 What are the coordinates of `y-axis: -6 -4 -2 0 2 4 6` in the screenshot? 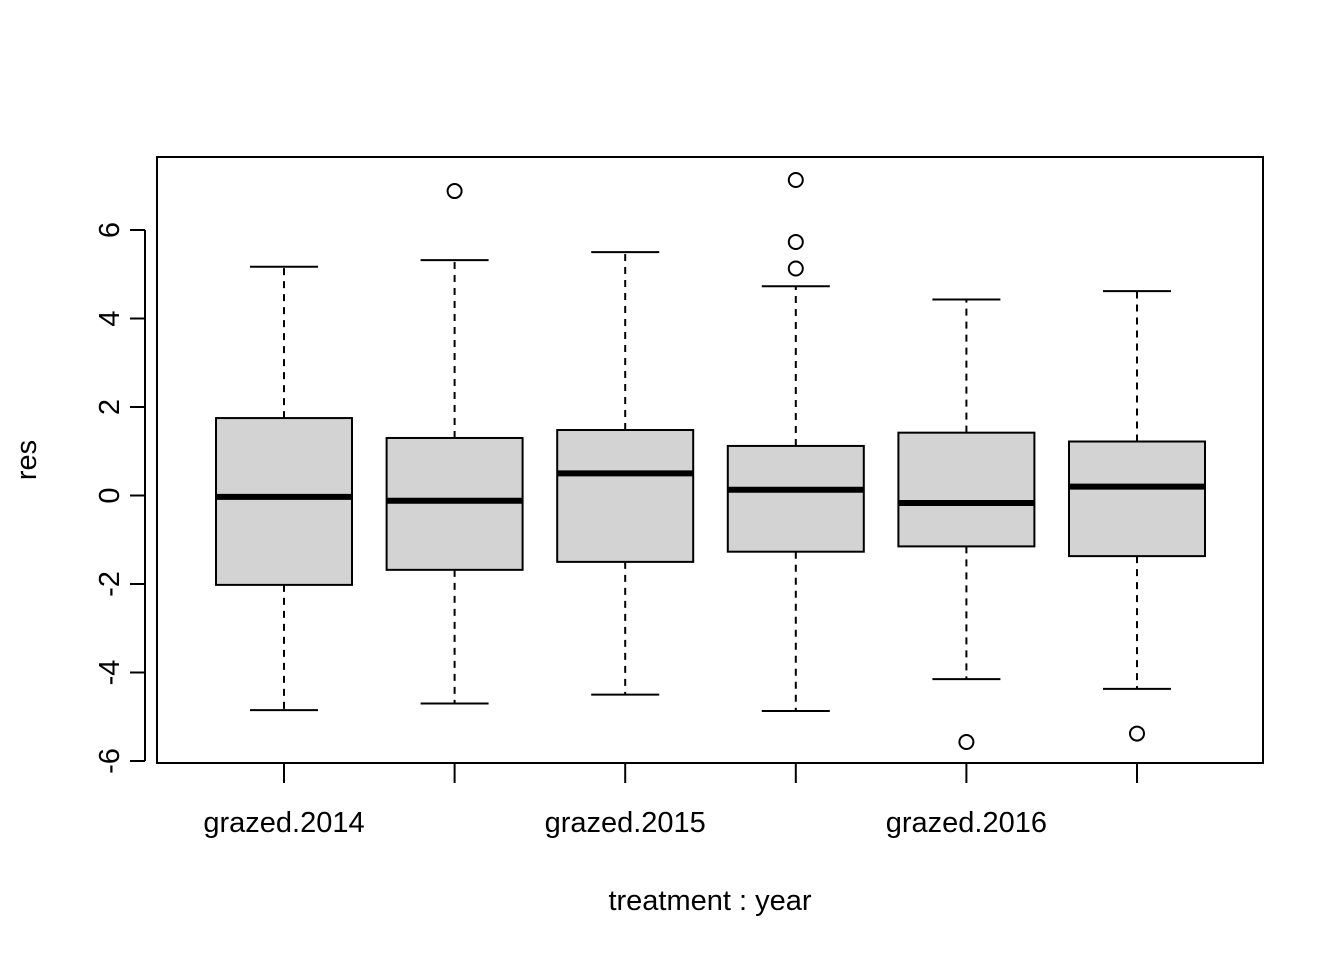 It's located at (120, 498).